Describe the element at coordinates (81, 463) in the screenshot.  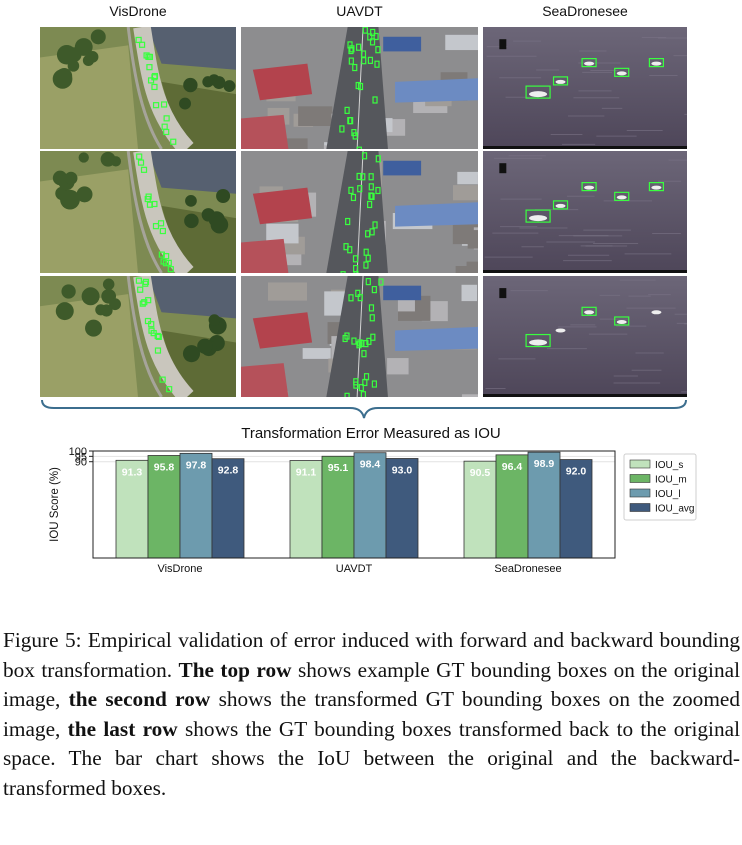
I see `y-tick-label: 90` at that location.